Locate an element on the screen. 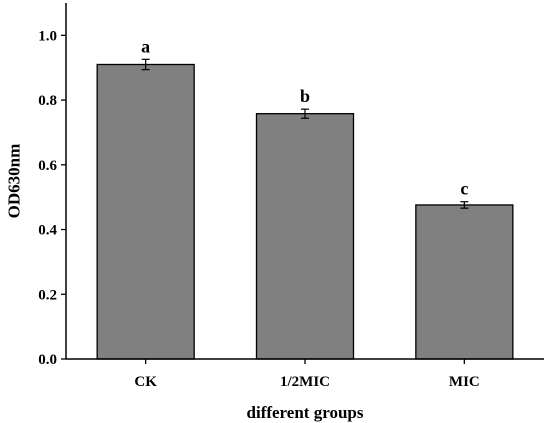 The image size is (546, 423). y-tick-label: 1.0 is located at coordinates (47, 36).